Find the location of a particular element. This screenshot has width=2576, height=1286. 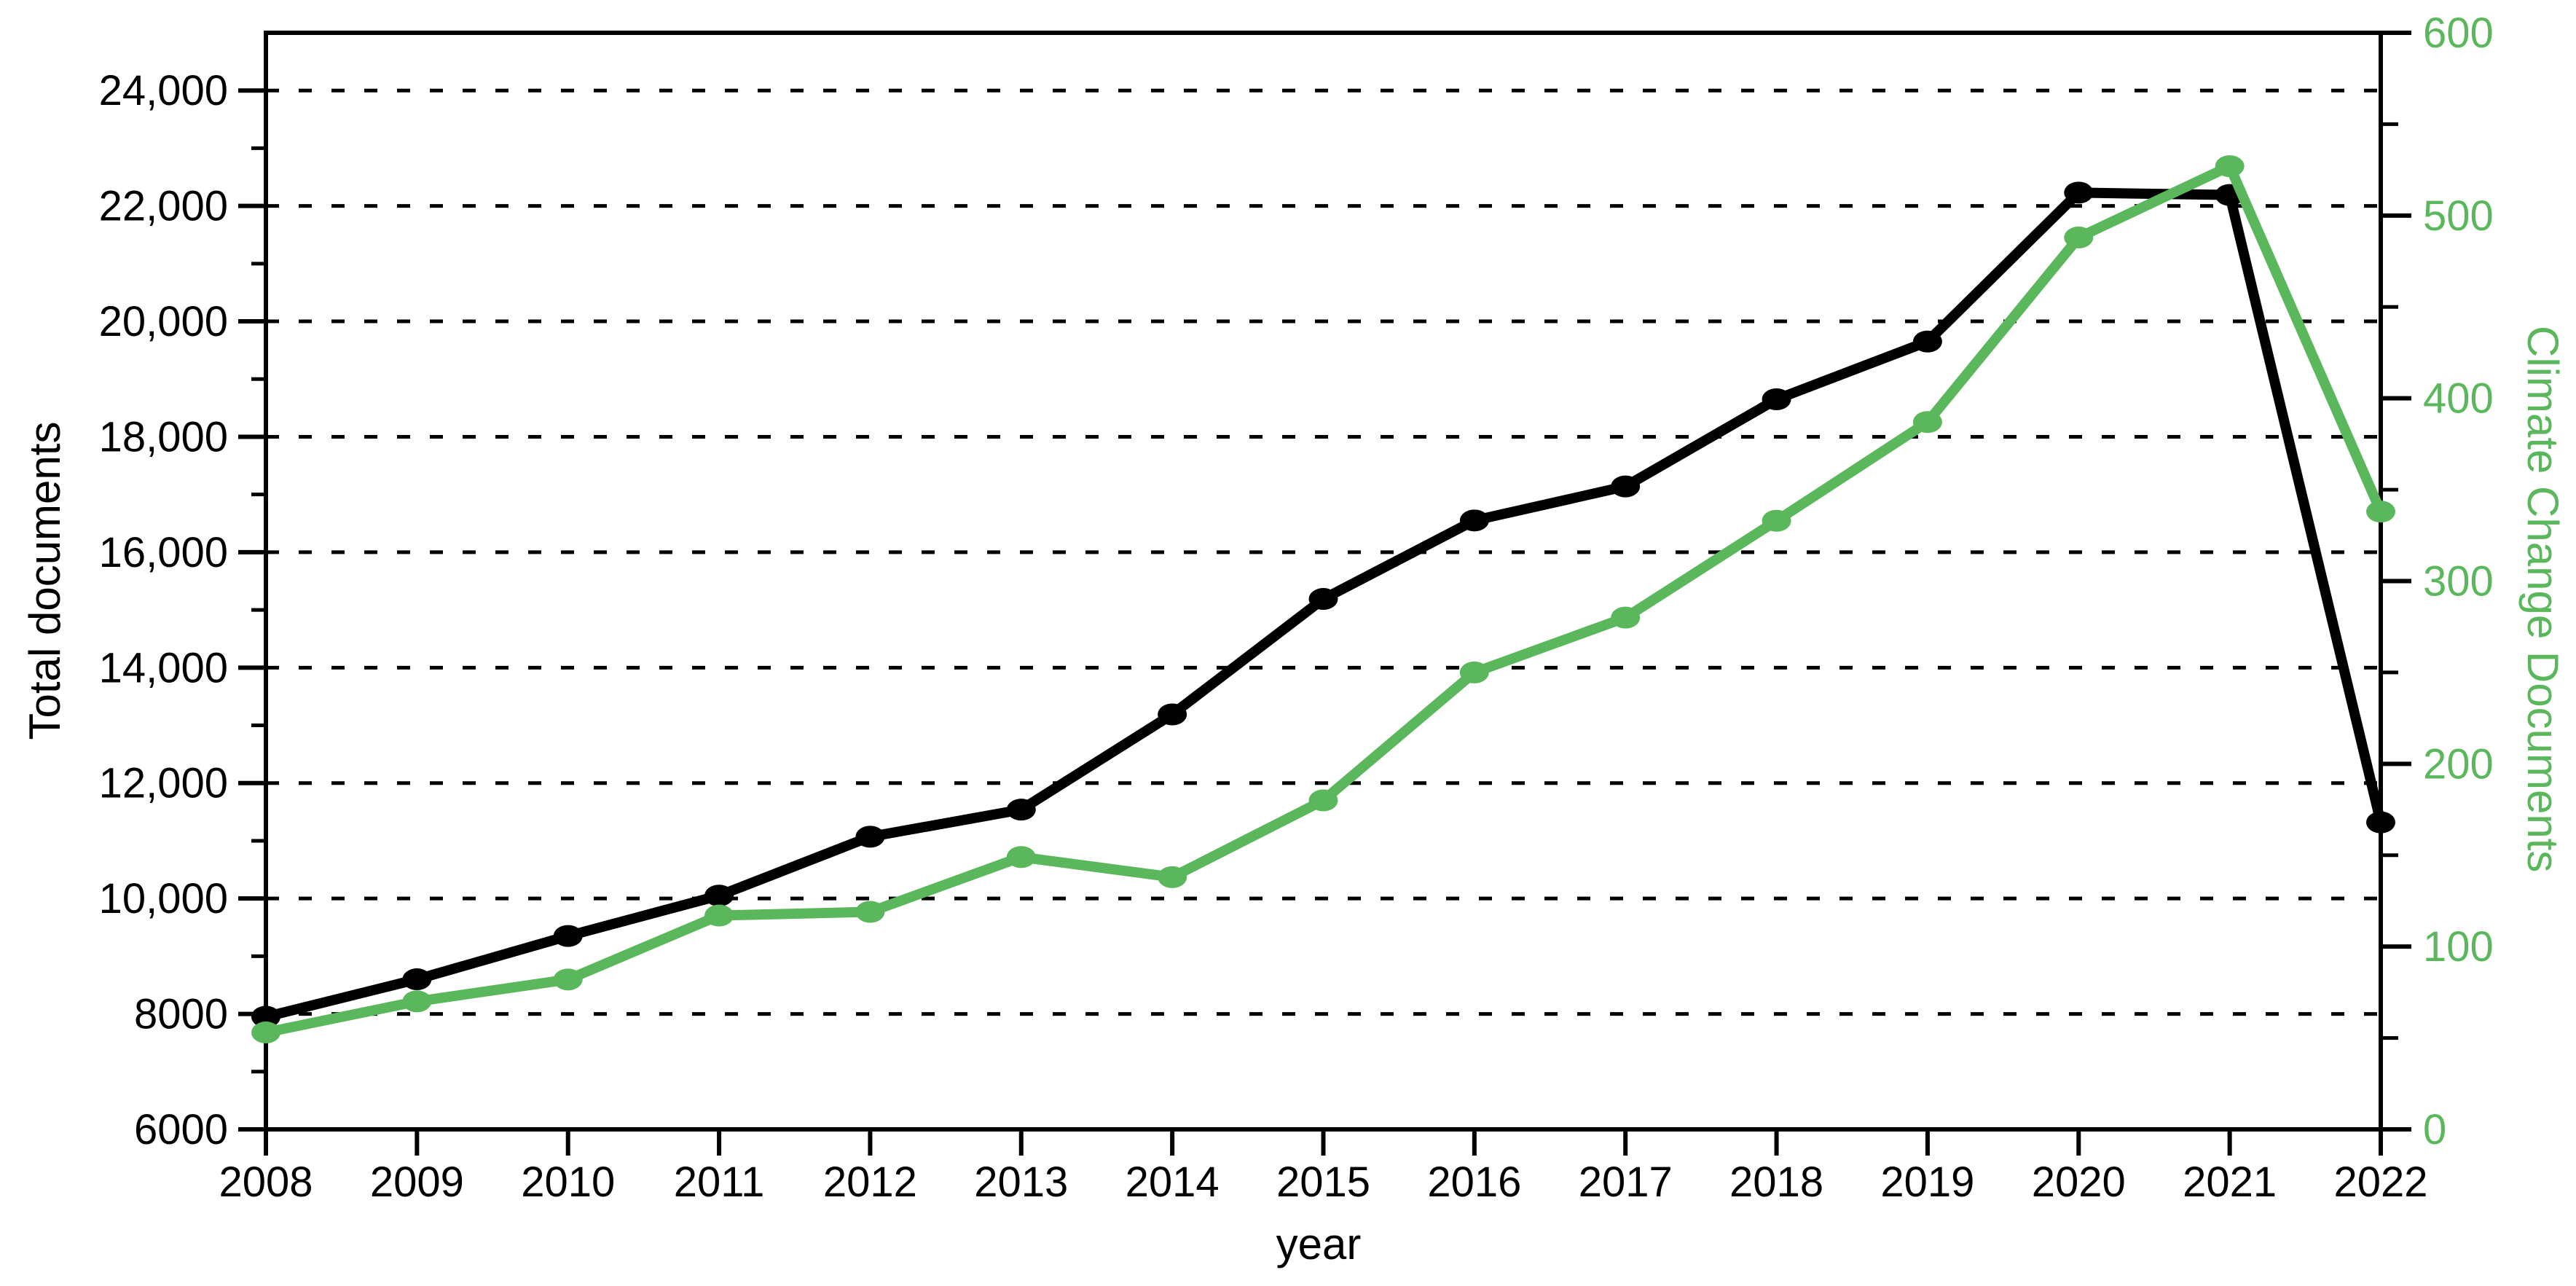

left-axis-tick-label: 14,000 is located at coordinates (163, 667).